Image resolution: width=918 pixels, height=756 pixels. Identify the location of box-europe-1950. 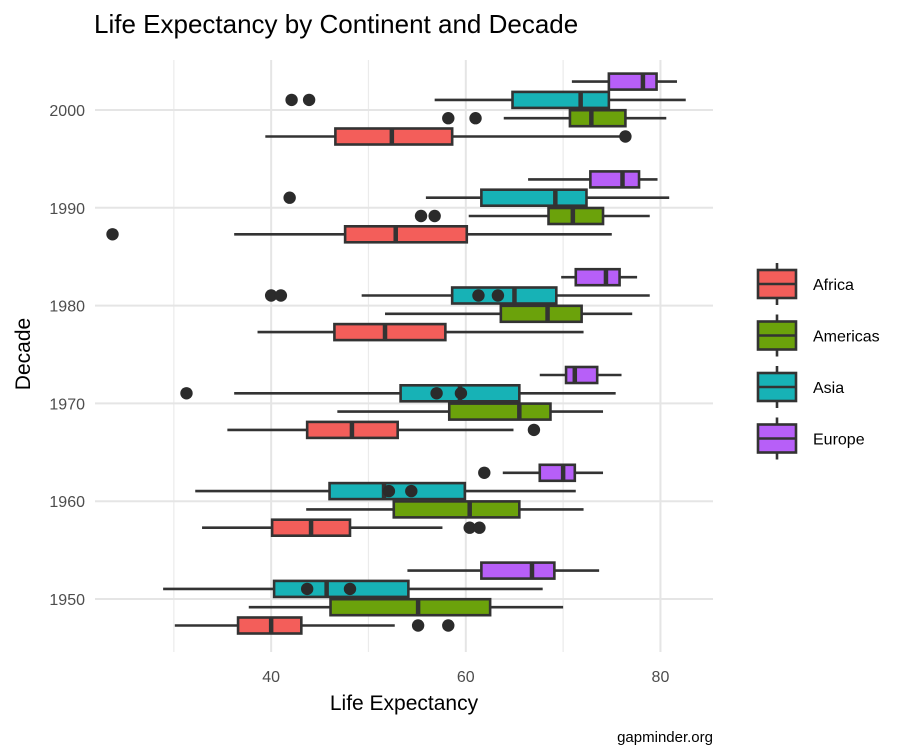
(503, 570).